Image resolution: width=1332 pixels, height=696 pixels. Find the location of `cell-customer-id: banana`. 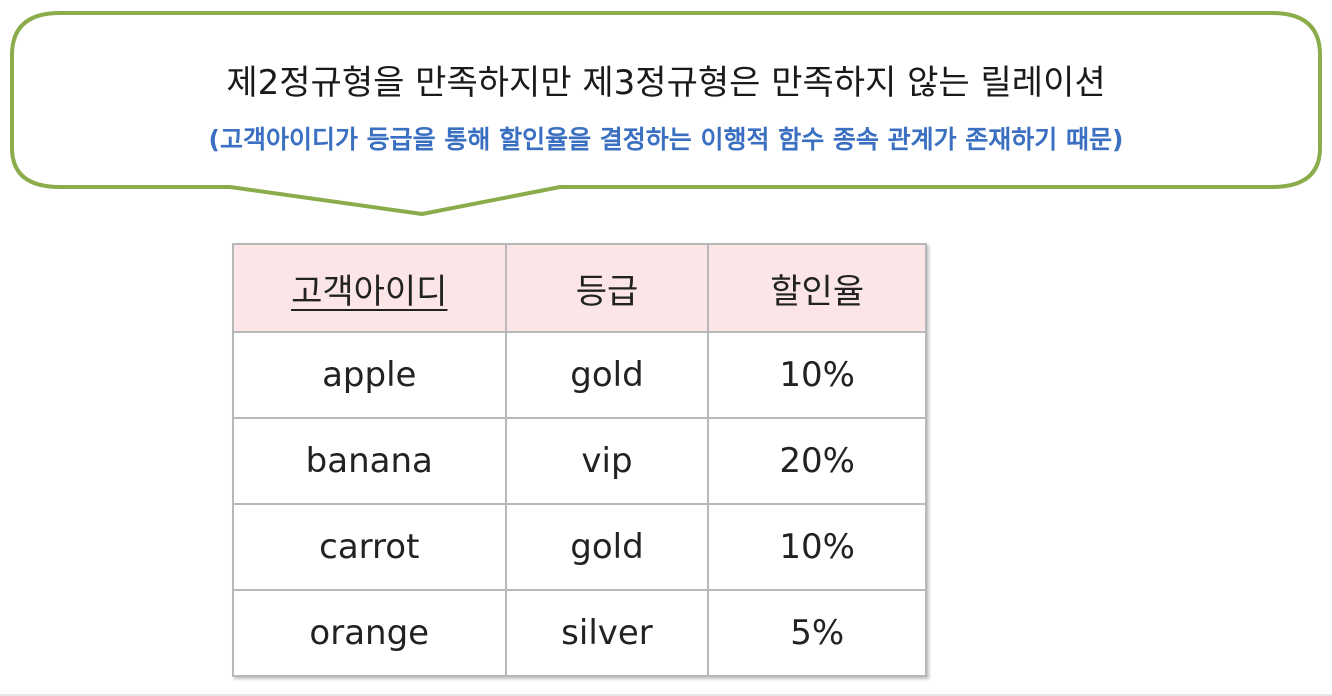

cell-customer-id: banana is located at coordinates (369, 461).